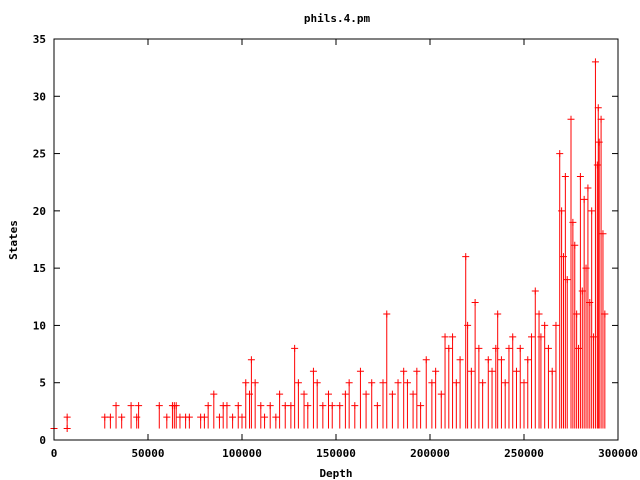 The height and width of the screenshot is (480, 640). I want to click on x-tick-label: 250000, so click(524, 453).